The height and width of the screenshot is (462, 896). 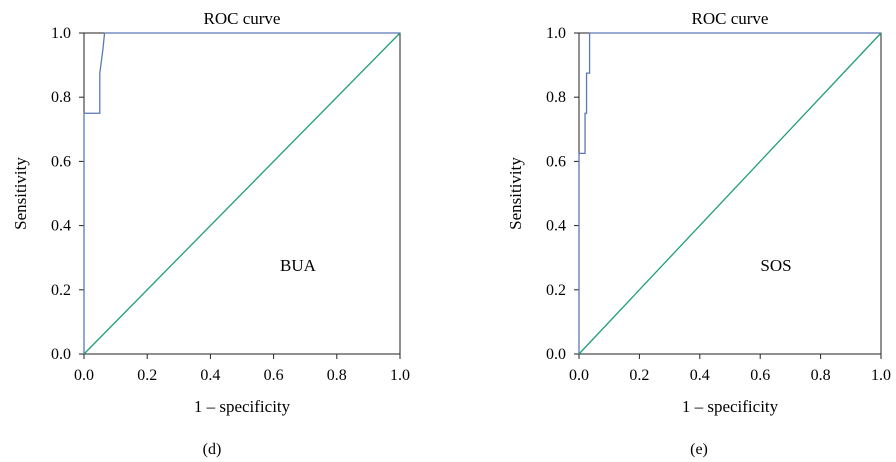 I want to click on panel-caption: (d), so click(x=212, y=449).